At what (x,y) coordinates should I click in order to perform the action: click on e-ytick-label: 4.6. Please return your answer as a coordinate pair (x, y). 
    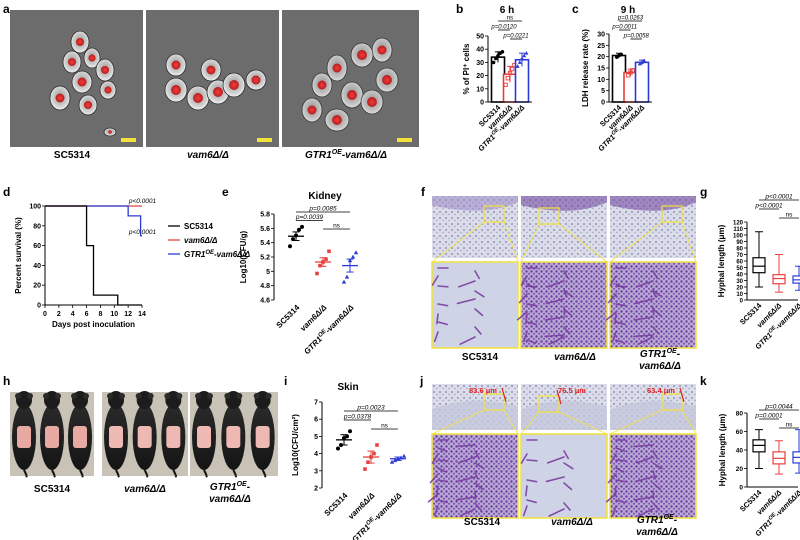
    Looking at the image, I should click on (265, 301).